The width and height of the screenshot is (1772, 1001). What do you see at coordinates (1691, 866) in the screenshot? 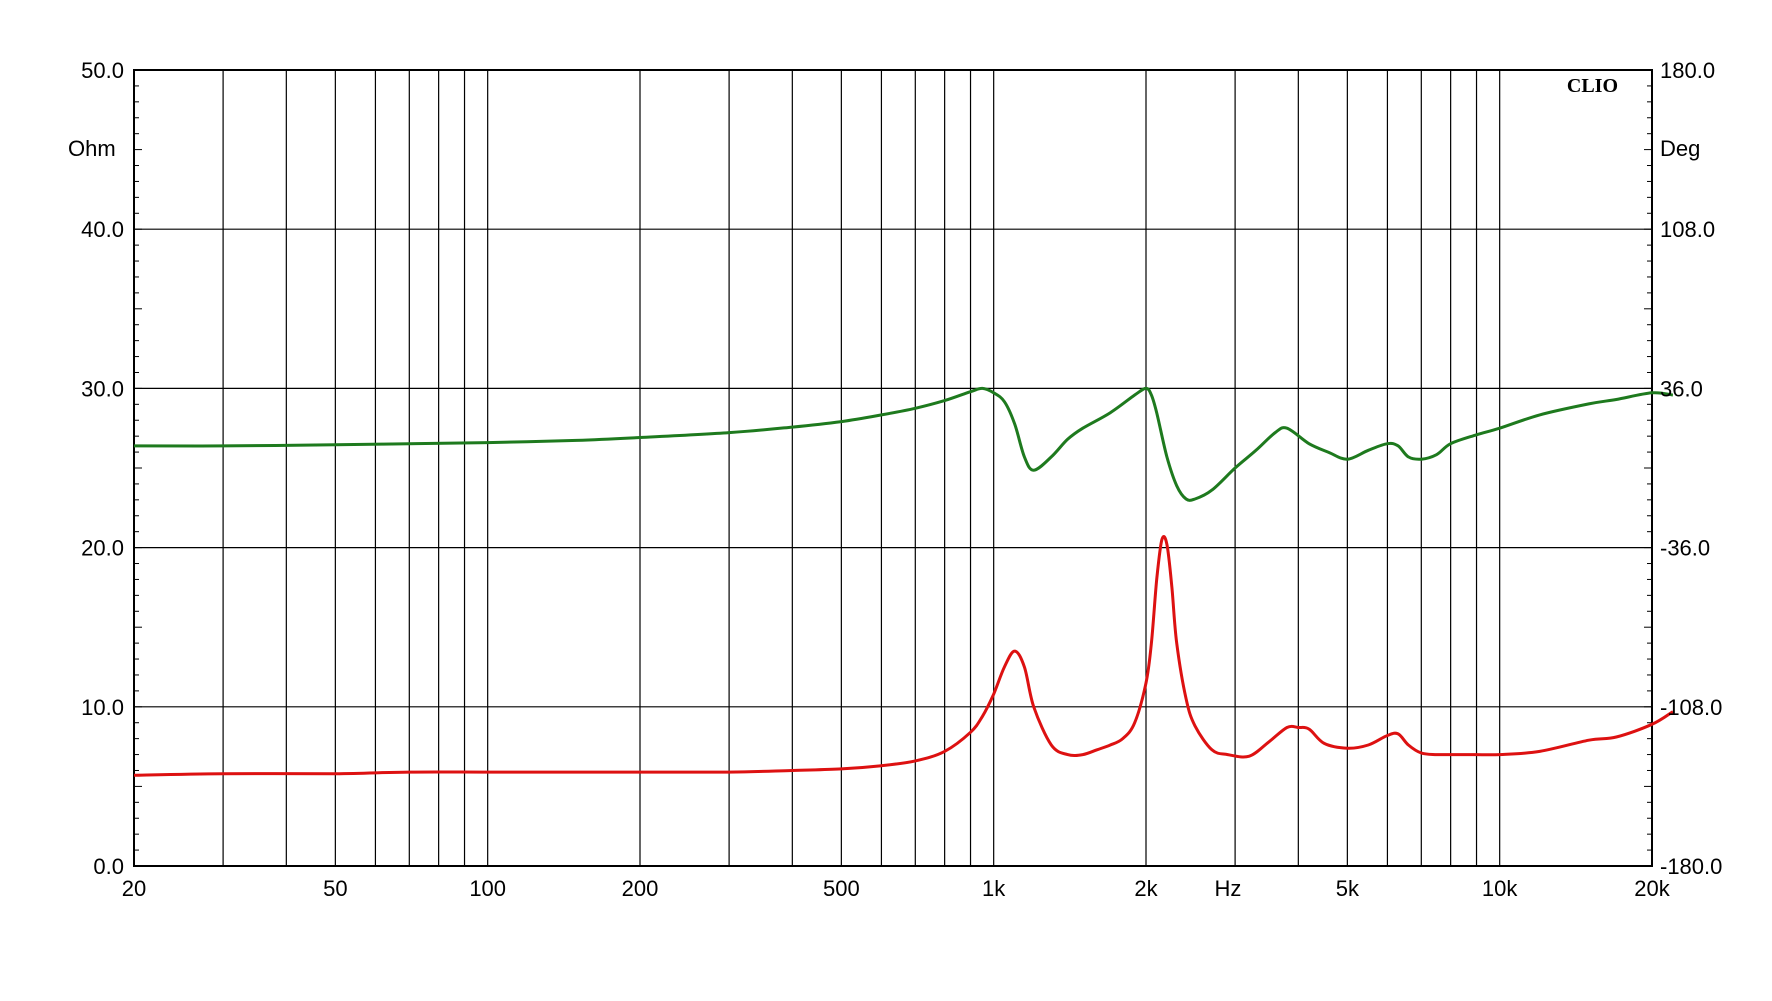
I see `right-y-tick-label: -180.0` at bounding box center [1691, 866].